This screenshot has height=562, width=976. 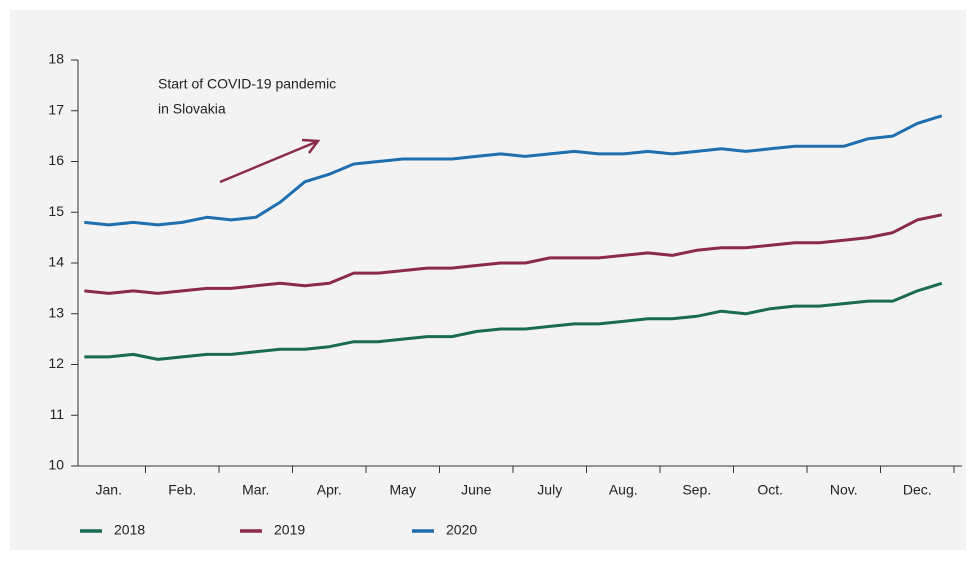 What do you see at coordinates (623, 490) in the screenshot?
I see `x-tick-label: Aug.` at bounding box center [623, 490].